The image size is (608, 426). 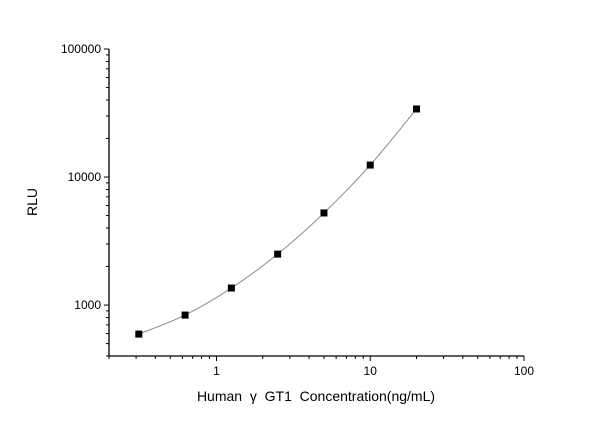 I want to click on y-tick-label: 100000, so click(x=81, y=49).